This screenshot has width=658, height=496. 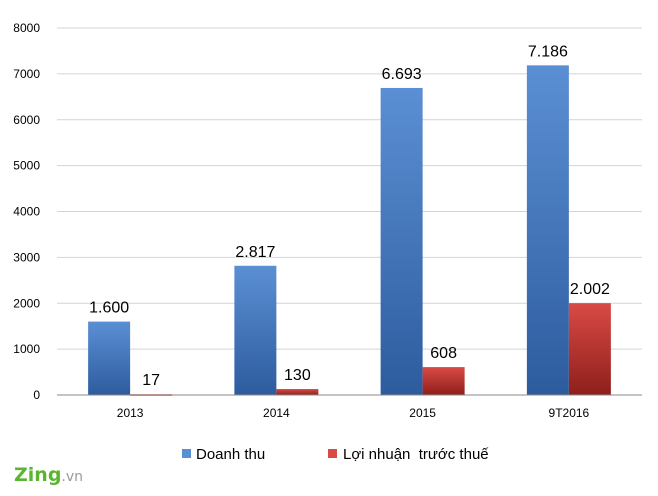 I want to click on logo: Zing.vn, so click(x=48, y=475).